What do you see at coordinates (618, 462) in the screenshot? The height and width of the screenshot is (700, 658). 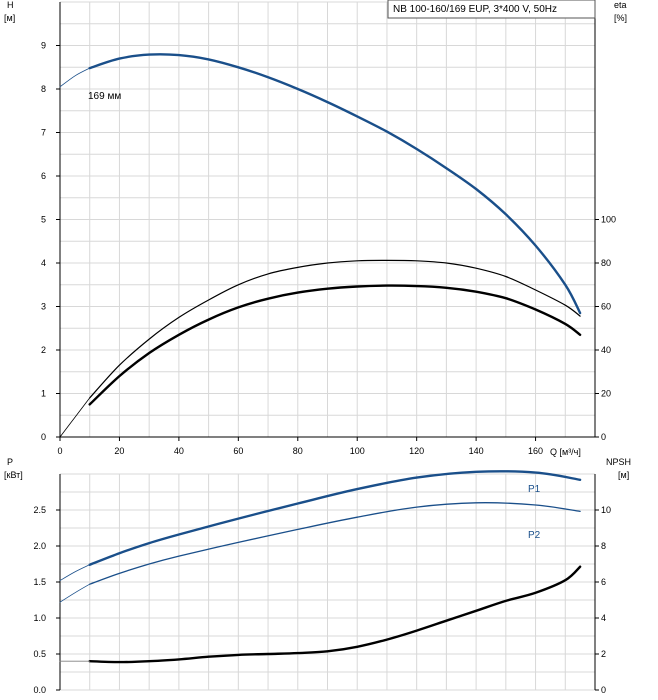 I see `npsh-axis-label: NPSH` at bounding box center [618, 462].